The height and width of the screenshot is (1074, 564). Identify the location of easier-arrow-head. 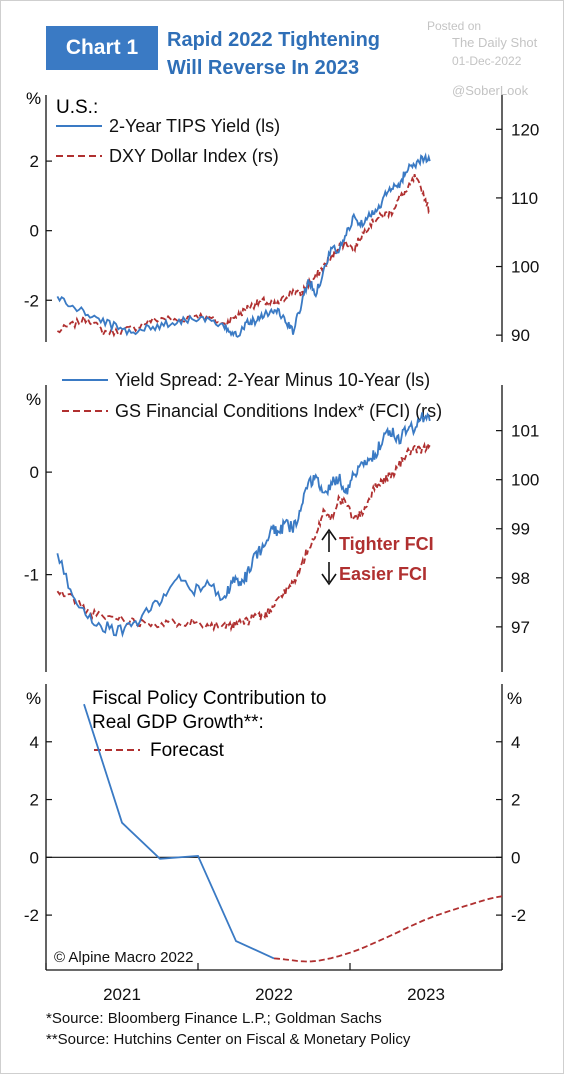
(329, 579).